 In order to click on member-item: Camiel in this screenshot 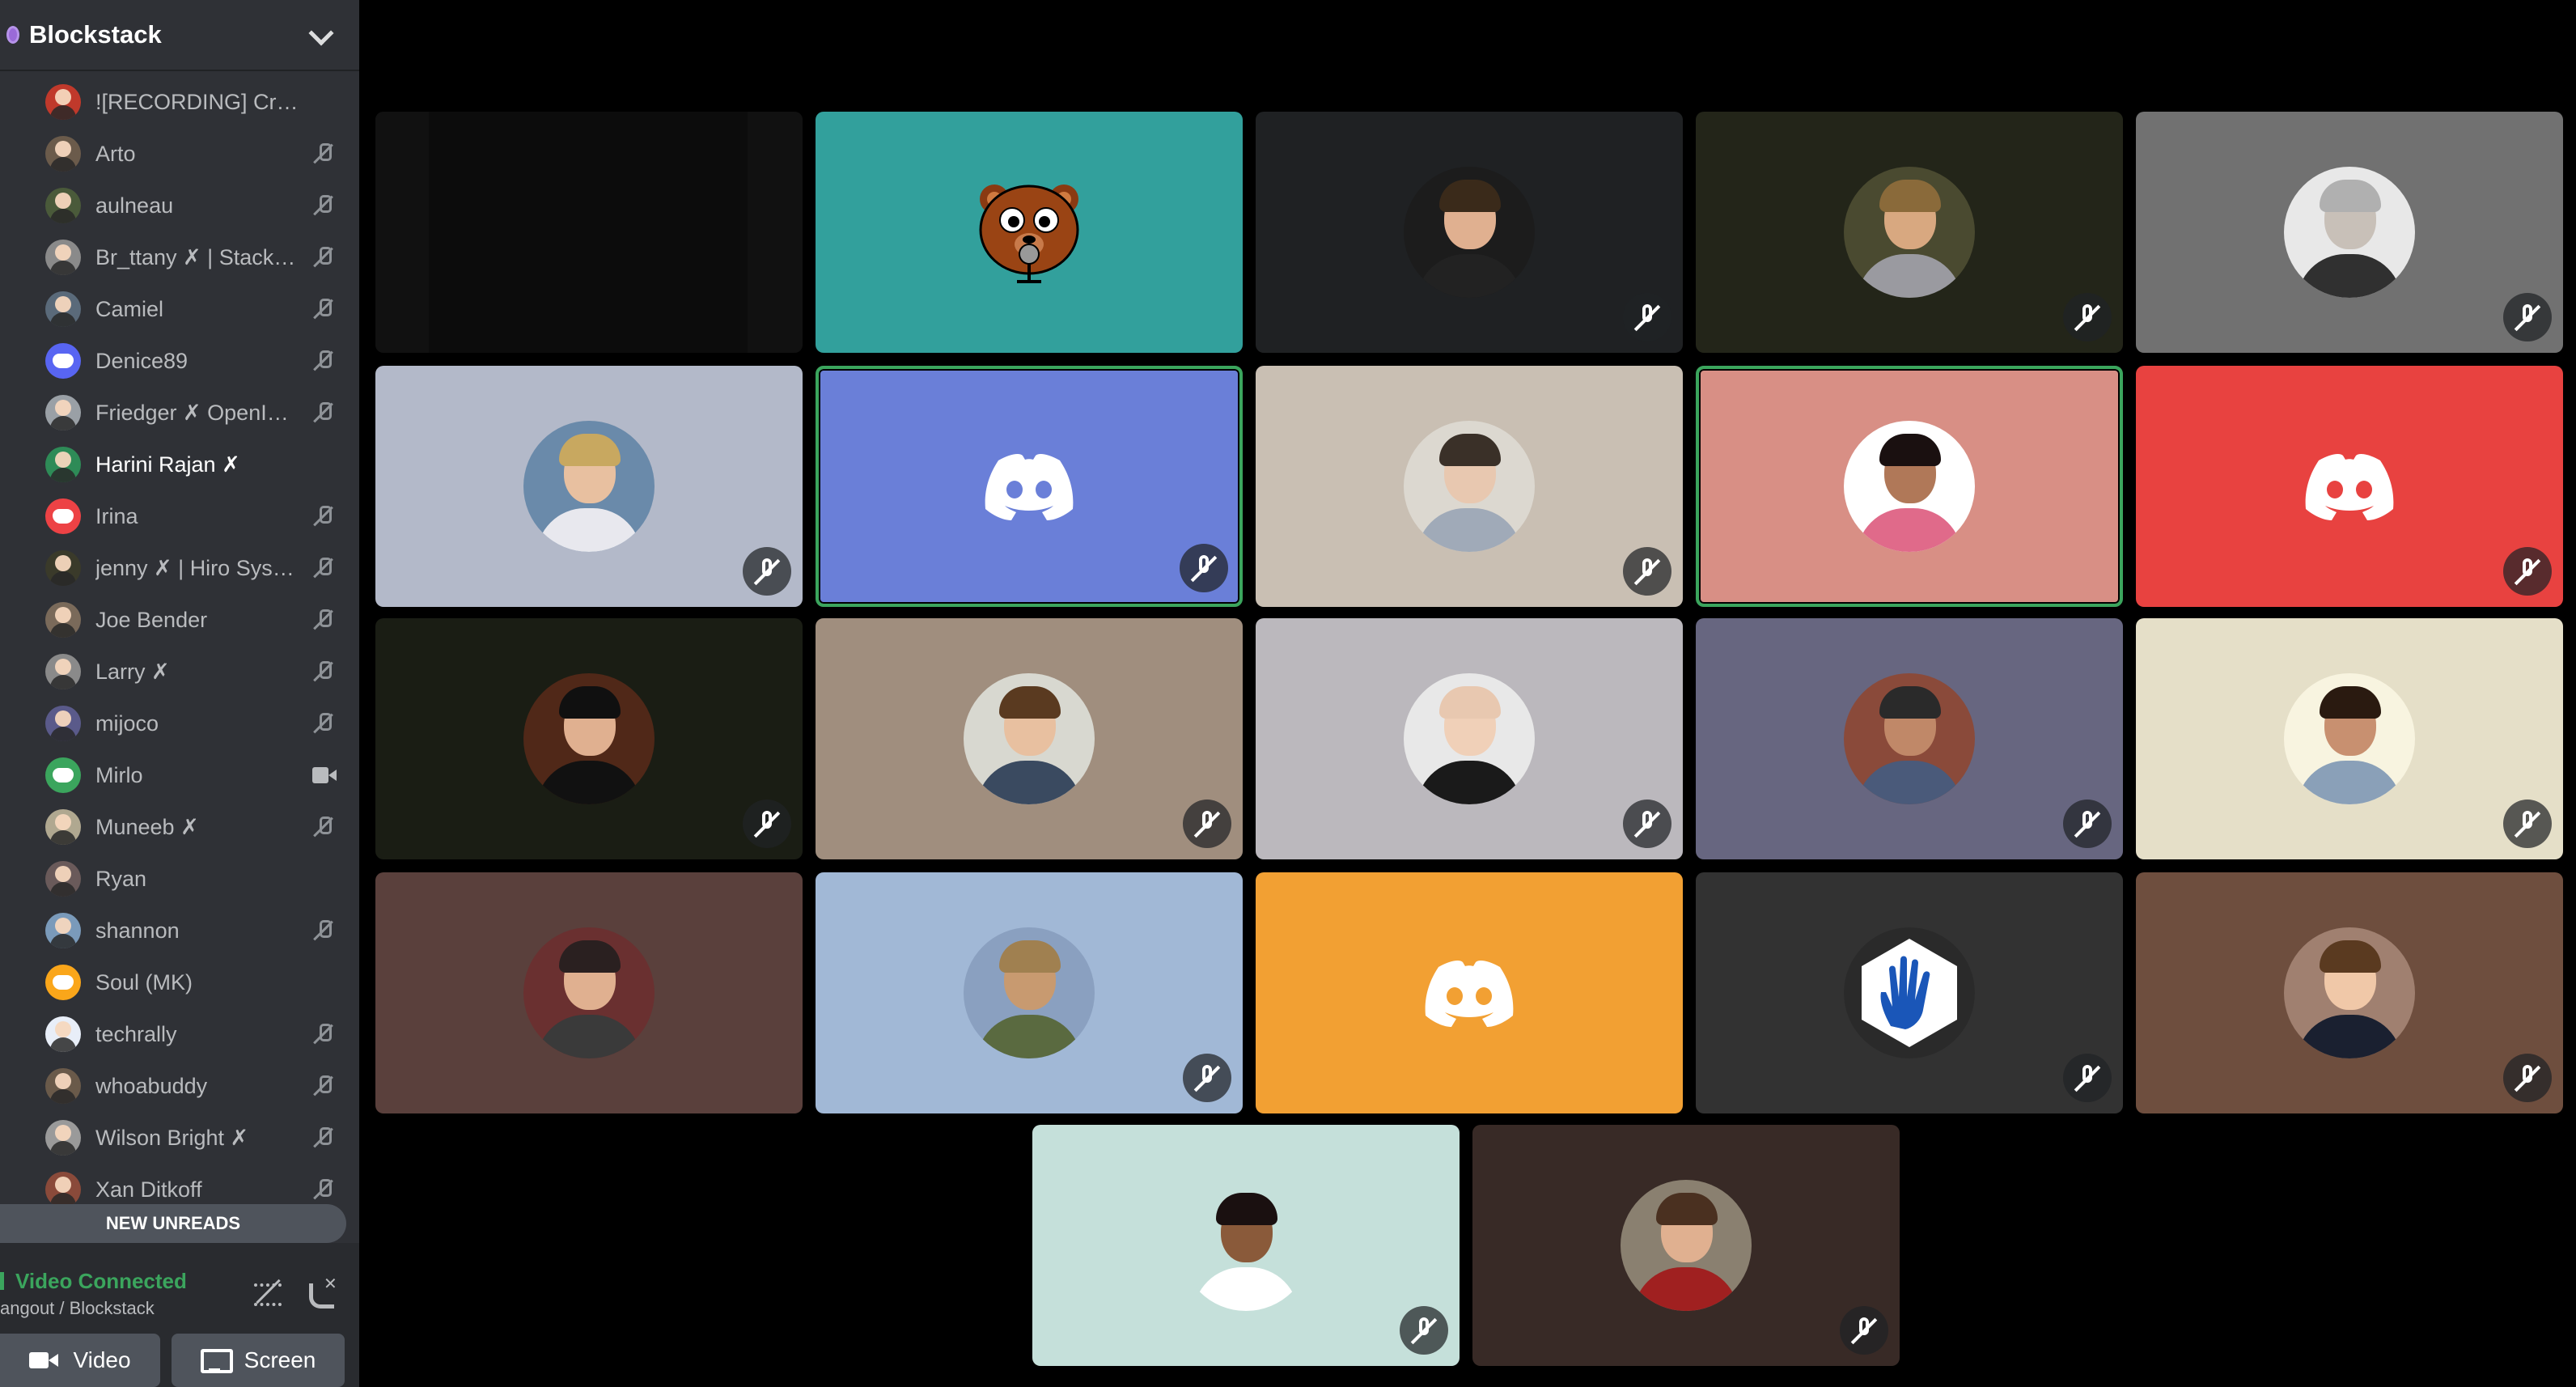, I will do `click(179, 309)`.